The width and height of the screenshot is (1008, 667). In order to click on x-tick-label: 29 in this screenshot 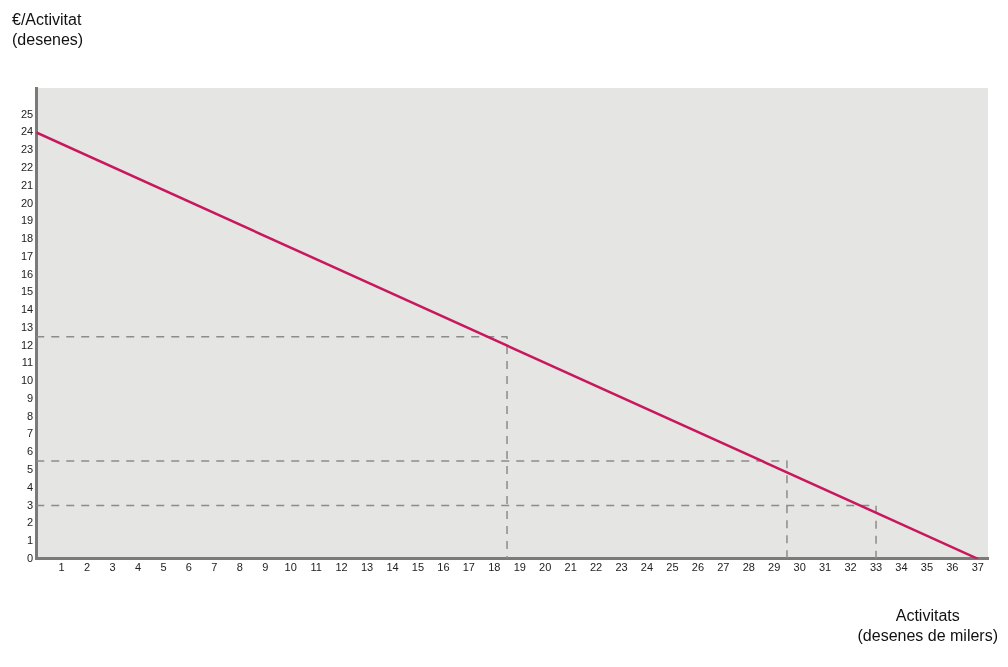, I will do `click(774, 567)`.